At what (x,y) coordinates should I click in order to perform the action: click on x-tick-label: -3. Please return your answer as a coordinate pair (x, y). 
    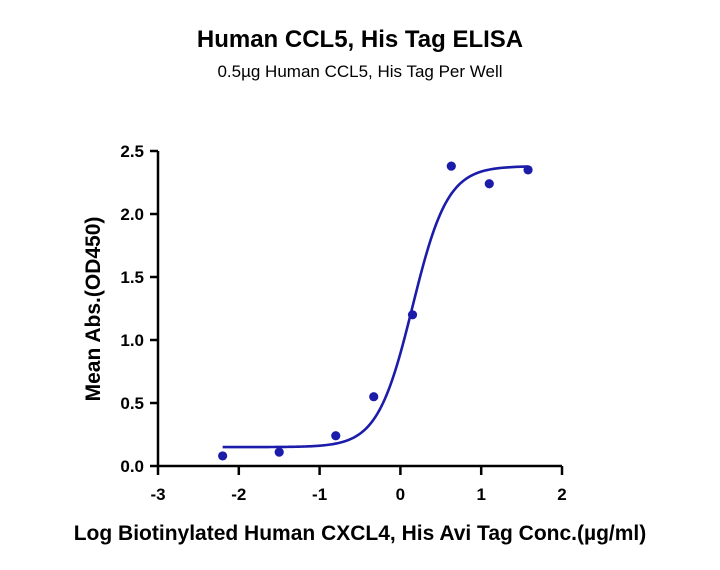
    Looking at the image, I should click on (157, 494).